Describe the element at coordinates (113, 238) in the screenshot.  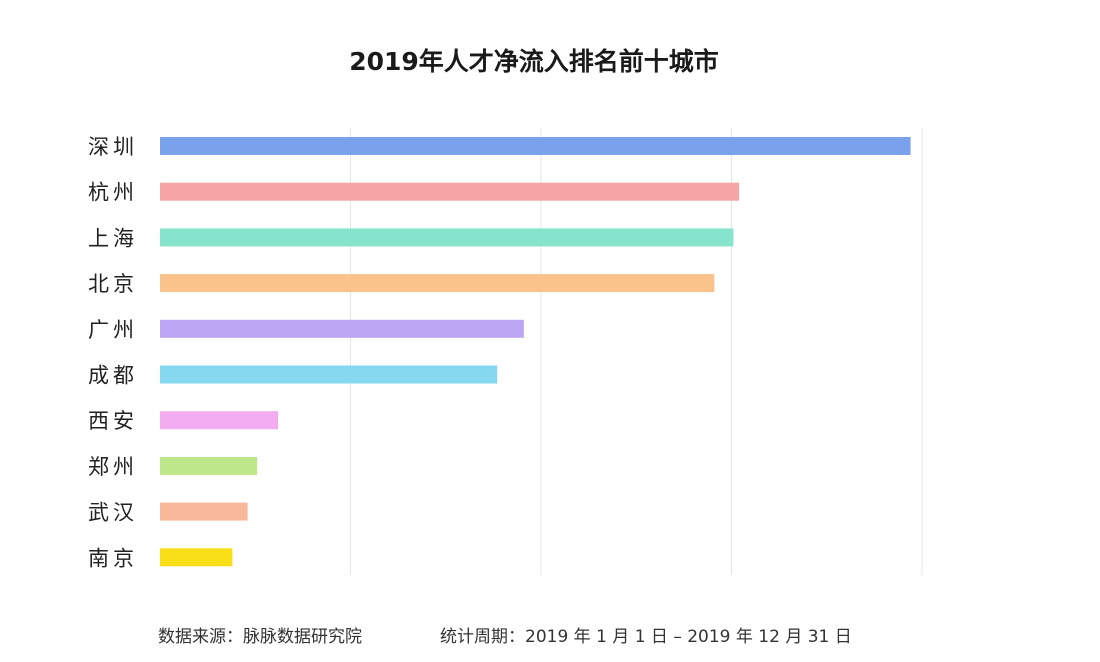
I see `category-label: 上海` at that location.